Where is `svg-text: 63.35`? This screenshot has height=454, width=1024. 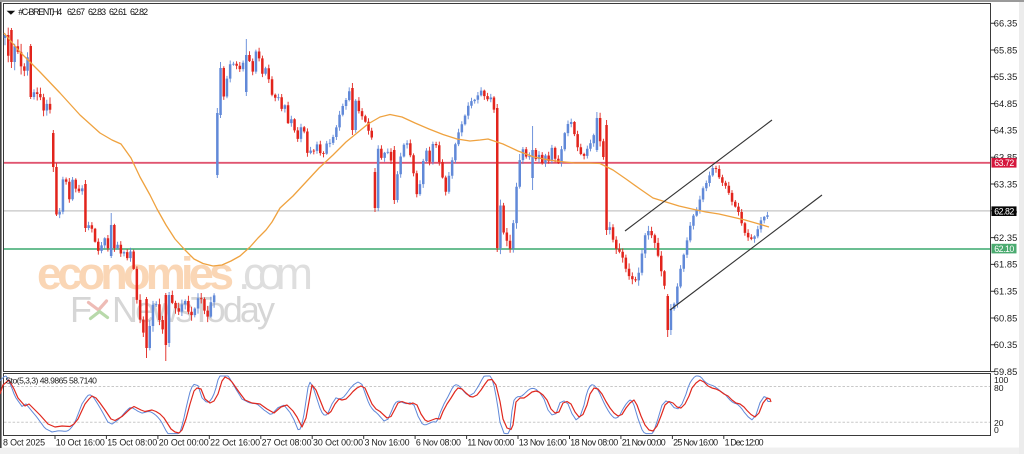 svg-text: 63.35 is located at coordinates (1006, 184).